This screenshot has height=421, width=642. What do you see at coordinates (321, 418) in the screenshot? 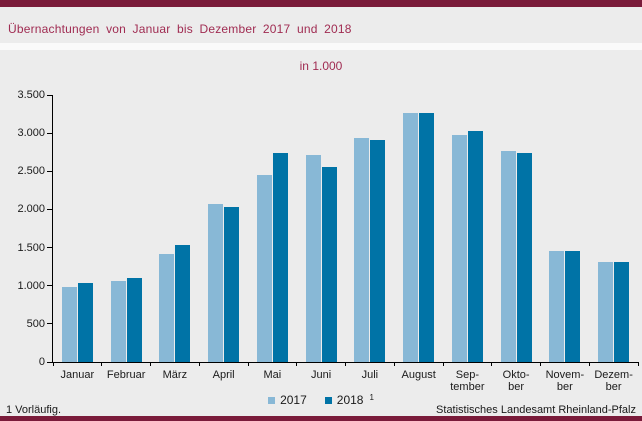
I see `bottom-accent-bar` at bounding box center [321, 418].